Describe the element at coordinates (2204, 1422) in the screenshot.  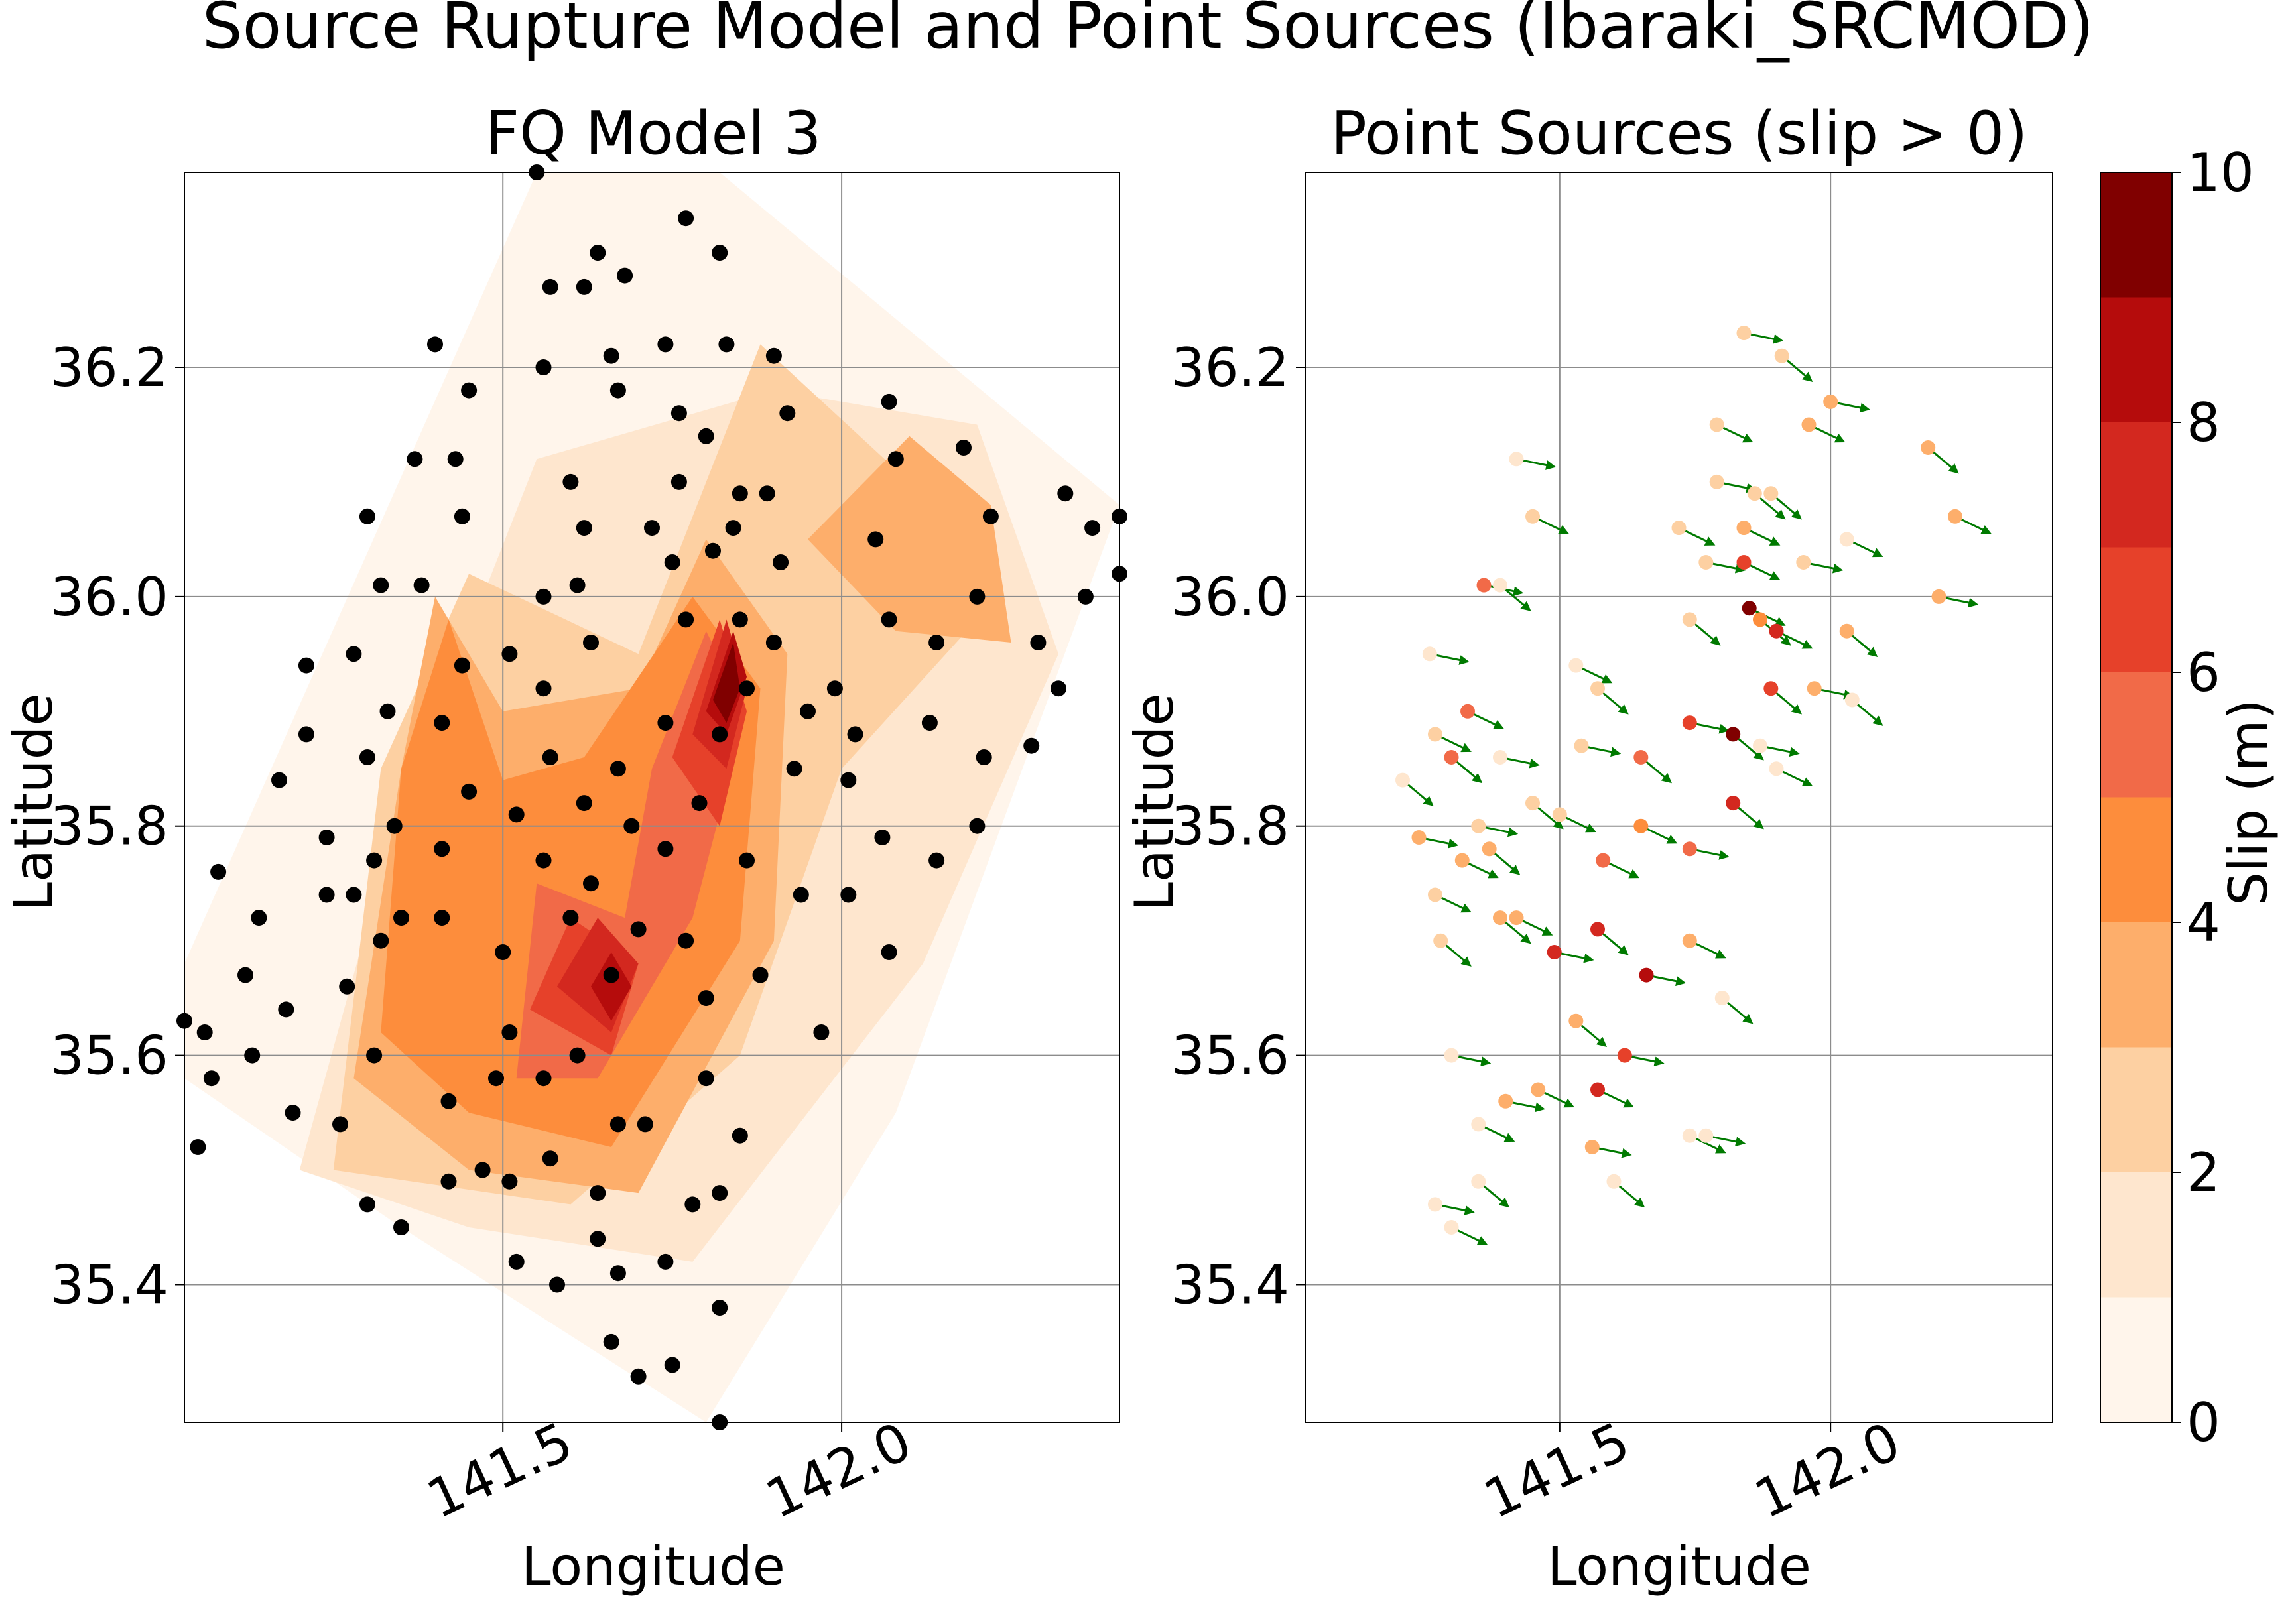
I see `colorbar-tick-label: 0` at that location.